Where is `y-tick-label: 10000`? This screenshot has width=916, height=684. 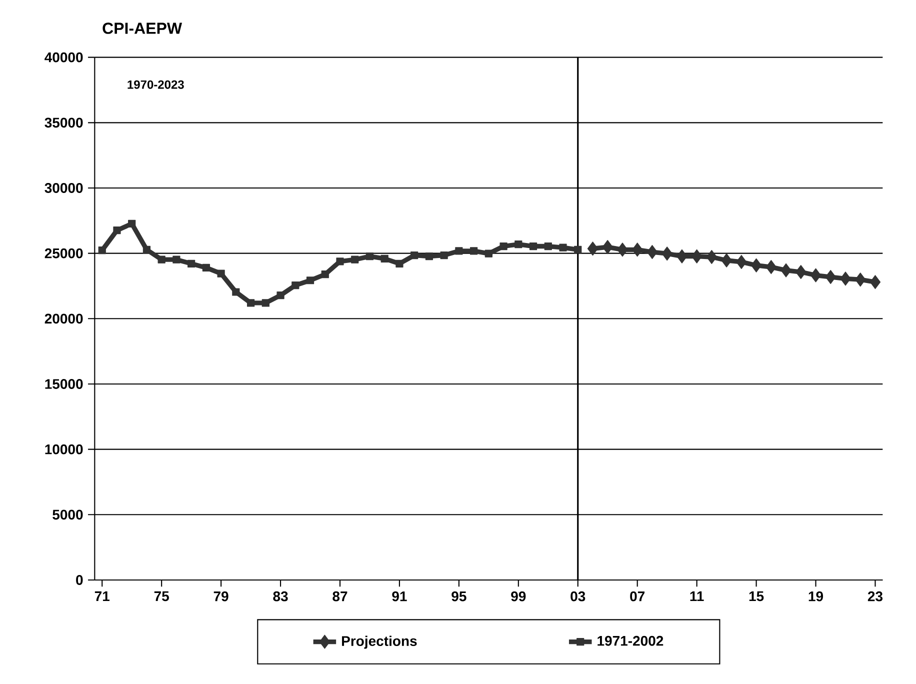 y-tick-label: 10000 is located at coordinates (64, 449).